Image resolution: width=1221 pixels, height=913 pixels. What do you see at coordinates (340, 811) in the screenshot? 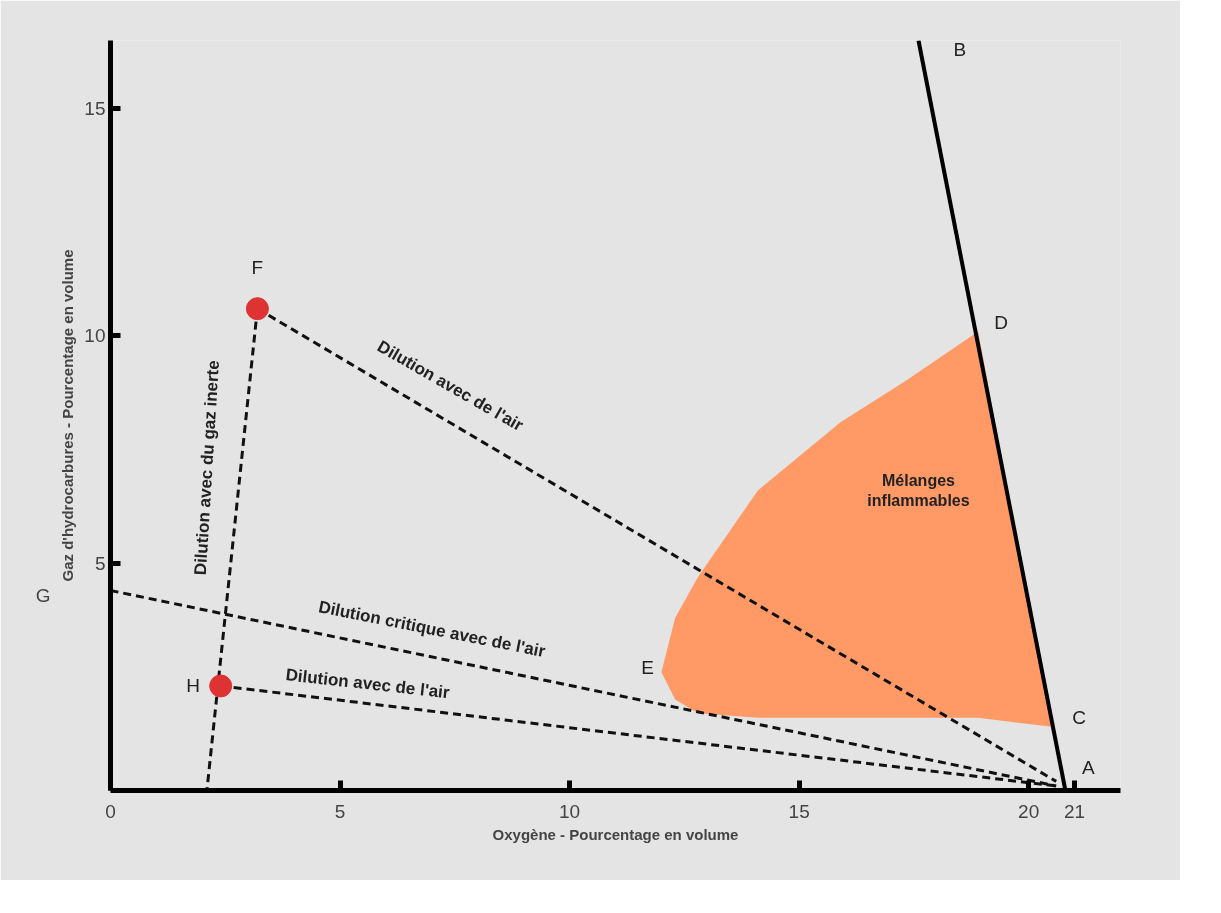
I see `x-tick-label: 5` at bounding box center [340, 811].